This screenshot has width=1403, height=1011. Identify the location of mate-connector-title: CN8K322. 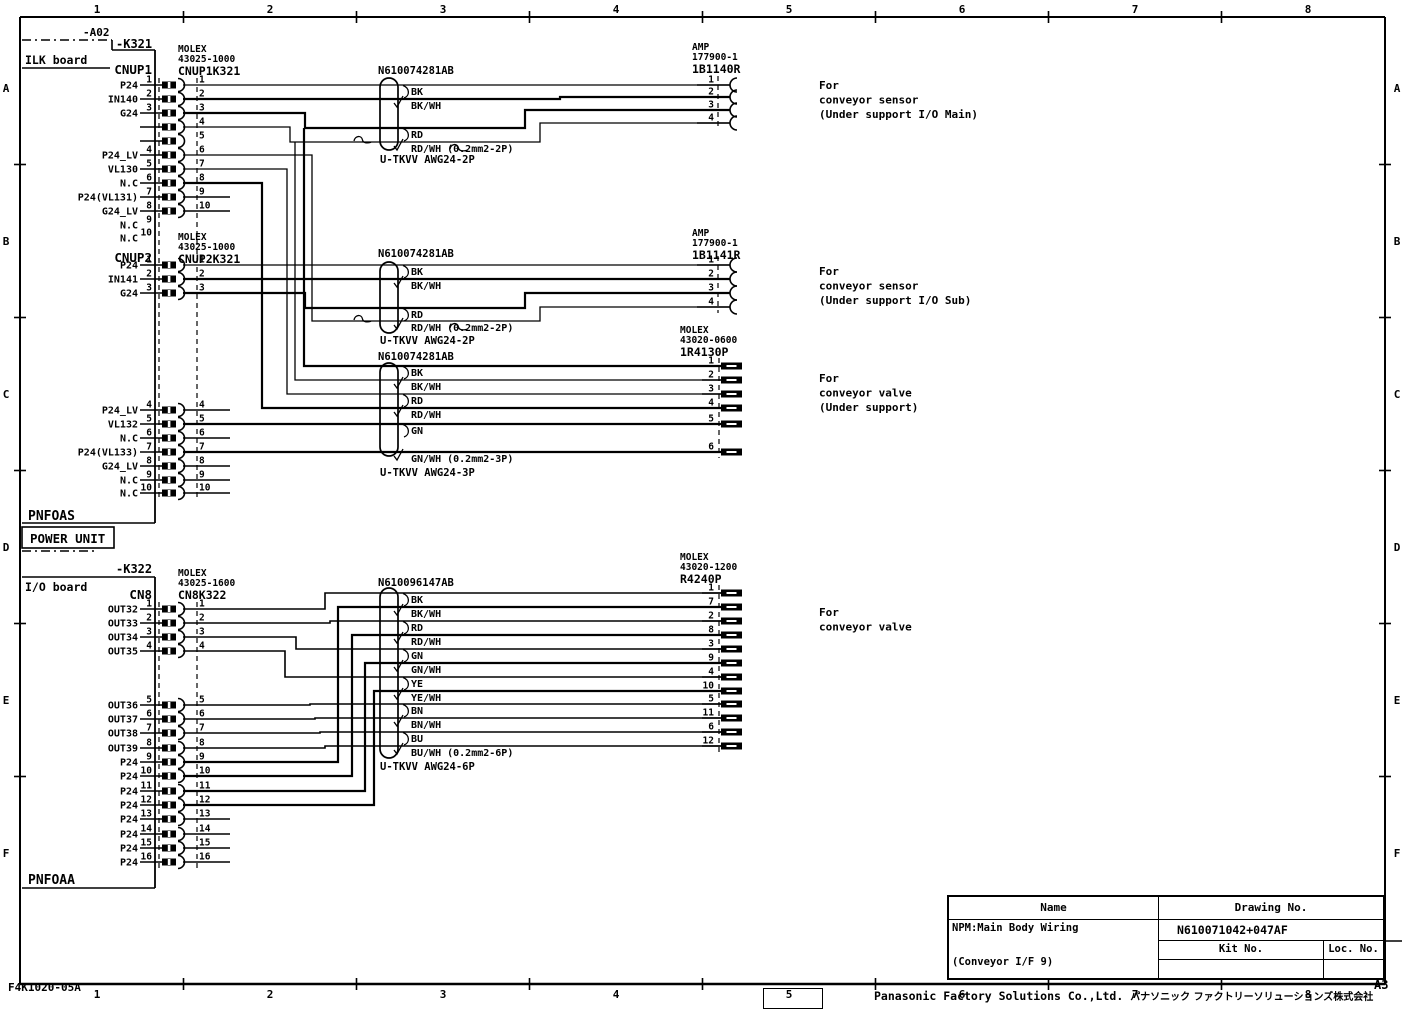
(202, 595).